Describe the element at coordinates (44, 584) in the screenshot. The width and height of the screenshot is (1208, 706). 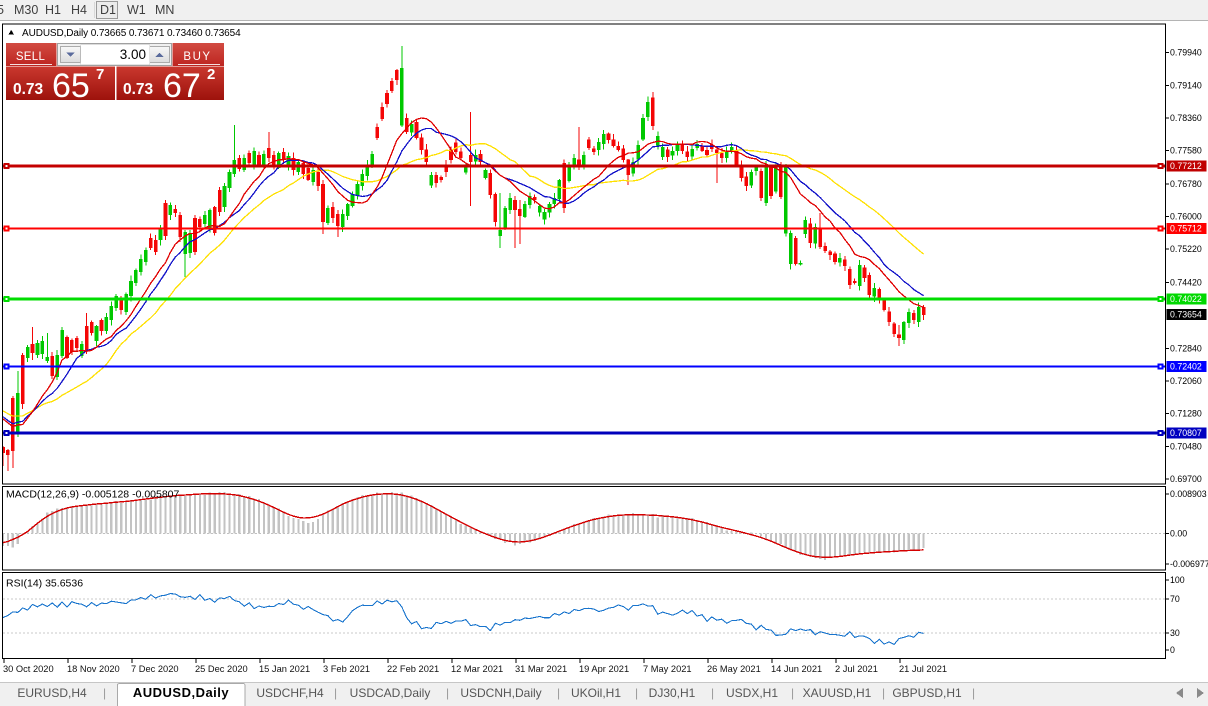
I see `svg-text: RSI(14) 35.6536` at that location.